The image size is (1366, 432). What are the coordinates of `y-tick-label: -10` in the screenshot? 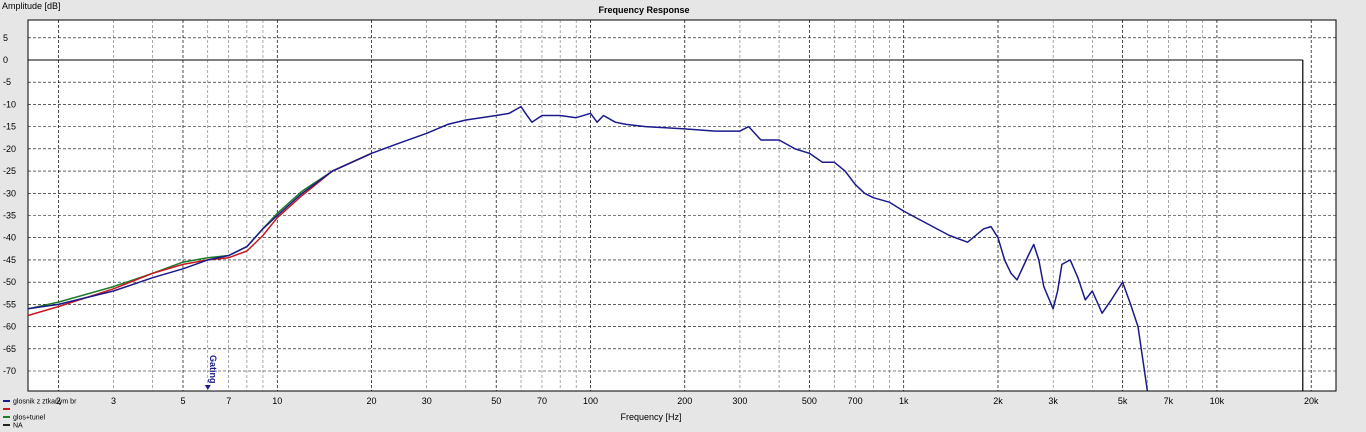 It's located at (9, 104).